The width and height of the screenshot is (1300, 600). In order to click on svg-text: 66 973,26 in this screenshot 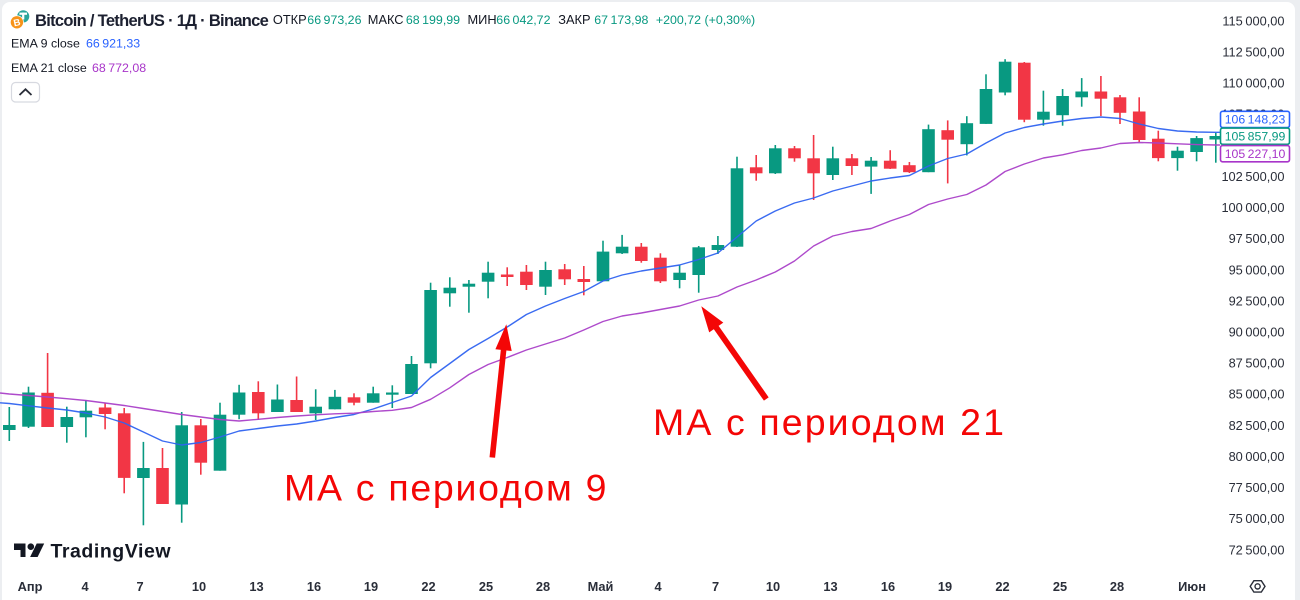, I will do `click(334, 20)`.